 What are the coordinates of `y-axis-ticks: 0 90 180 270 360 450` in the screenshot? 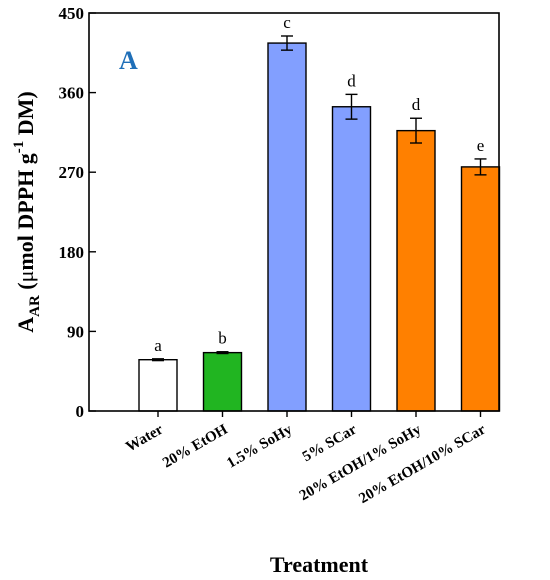 It's located at (77, 212).